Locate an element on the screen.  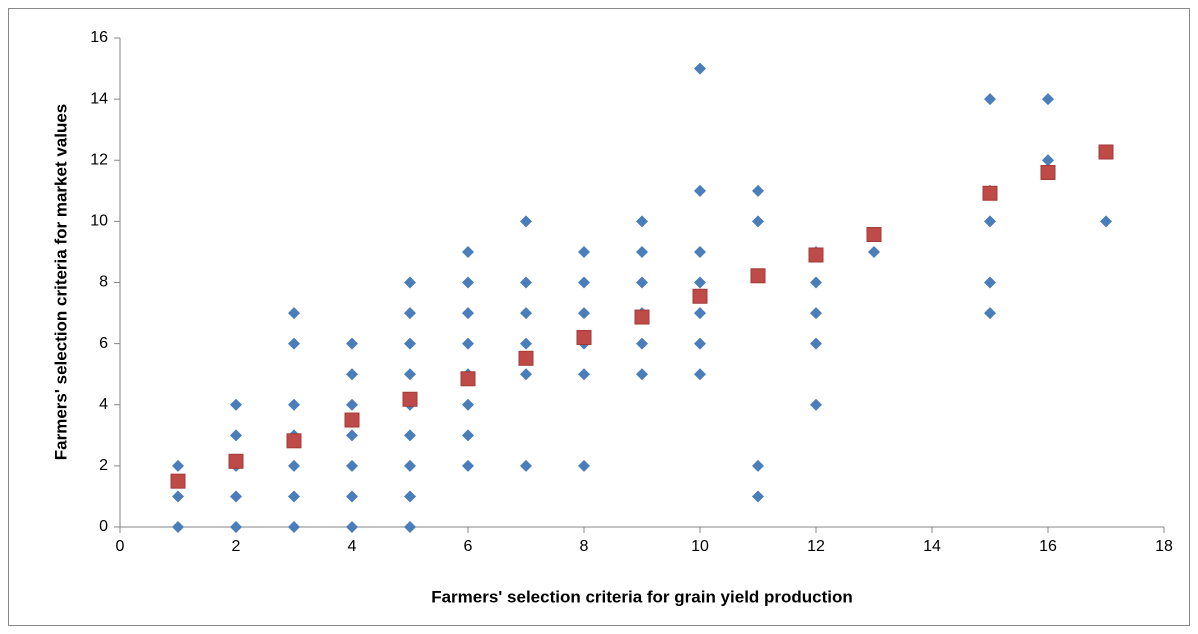
x-tick-label: 16 is located at coordinates (1048, 546).